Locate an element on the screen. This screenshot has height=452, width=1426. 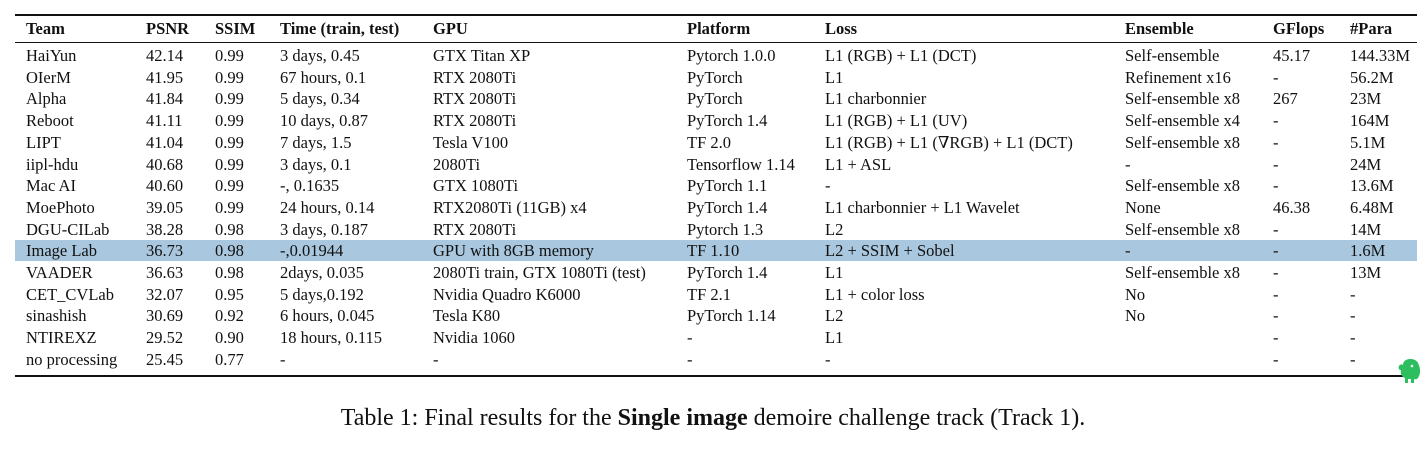
cell-team: NTIREXZ is located at coordinates (61, 338).